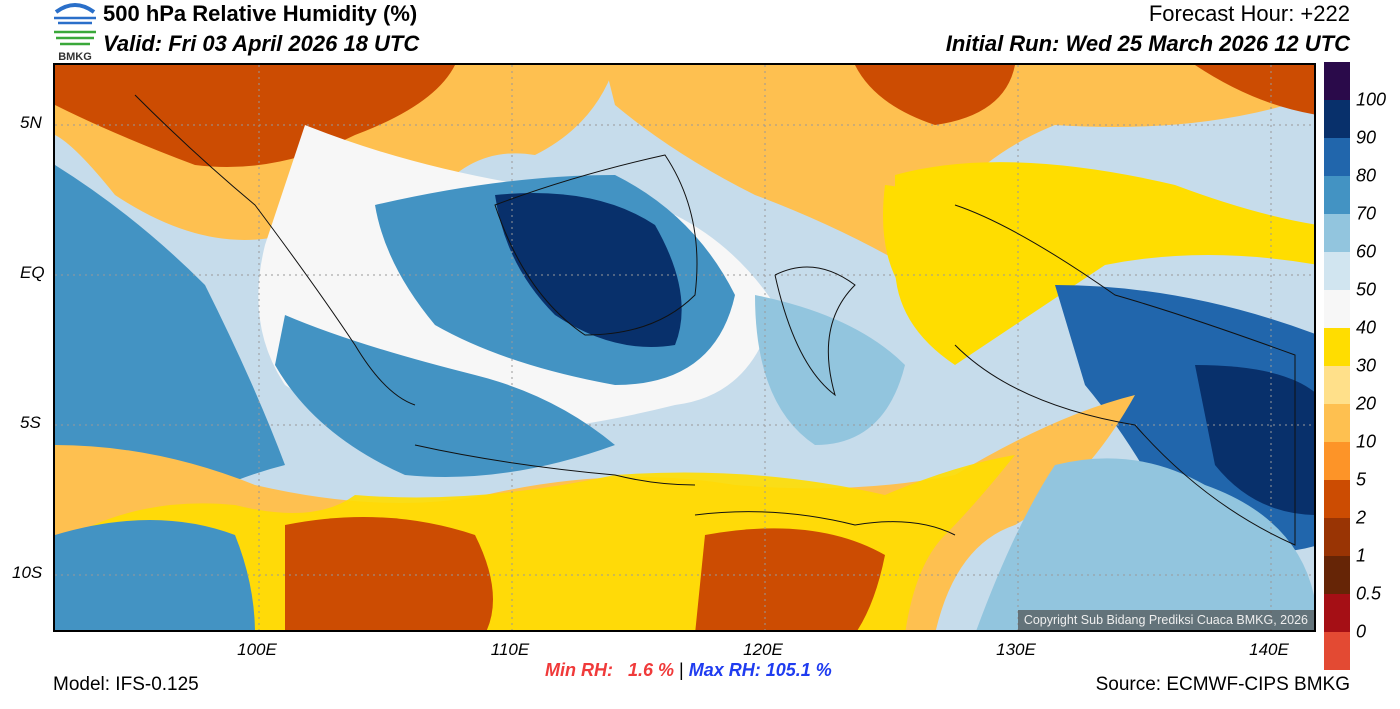 This screenshot has width=1400, height=709. Describe the element at coordinates (126, 684) in the screenshot. I see `model-label: Model: IFS-0.125` at that location.